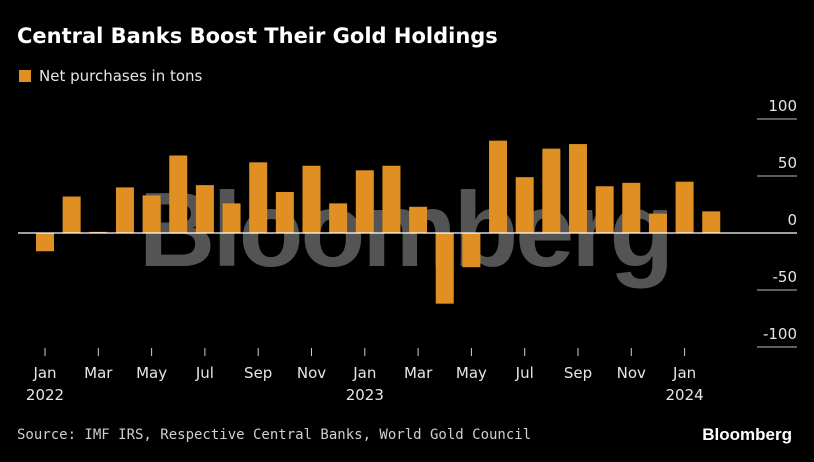 This screenshot has width=814, height=462. Describe the element at coordinates (45, 395) in the screenshot. I see `x-tick-year-label: 2022` at that location.